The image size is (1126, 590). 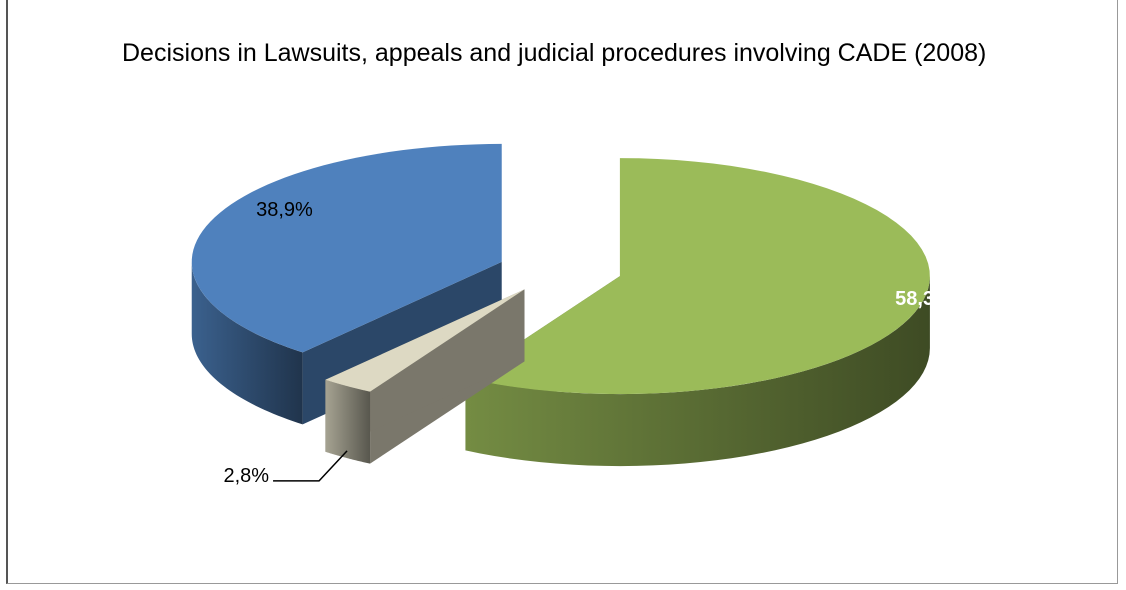 I want to click on data-label: 58,3%, so click(x=923, y=299).